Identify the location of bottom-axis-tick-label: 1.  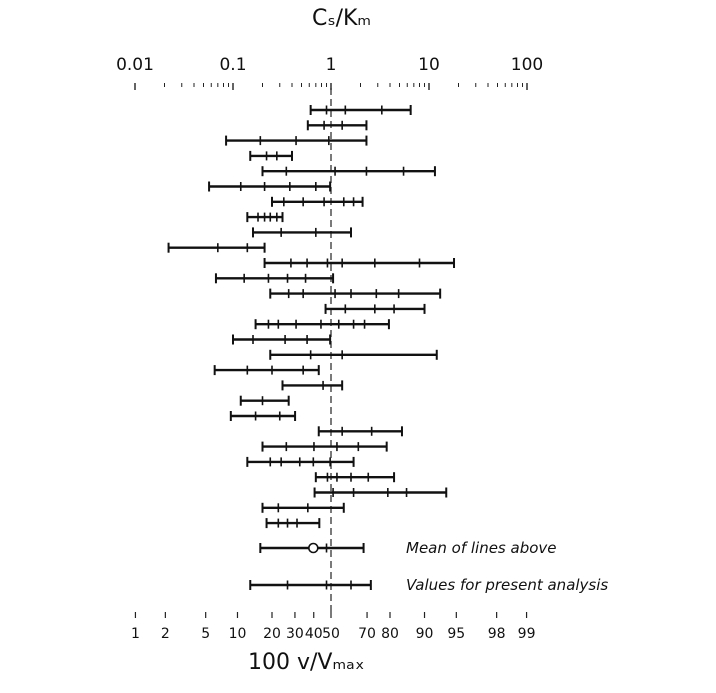
(135, 634).